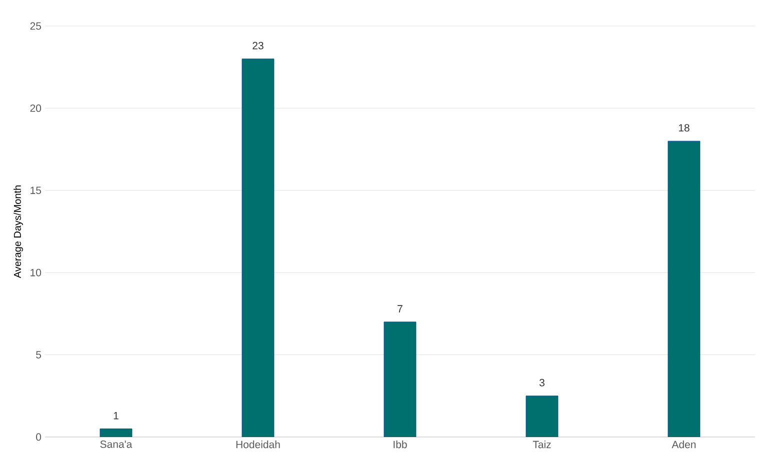  What do you see at coordinates (541, 444) in the screenshot?
I see `x-tick-label: Taiz` at bounding box center [541, 444].